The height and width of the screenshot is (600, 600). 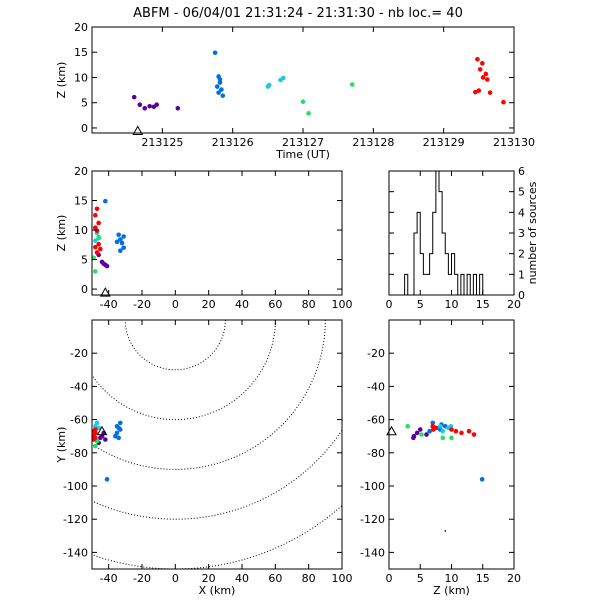 What do you see at coordinates (109, 578) in the screenshot?
I see `x-tick-label: -40` at bounding box center [109, 578].